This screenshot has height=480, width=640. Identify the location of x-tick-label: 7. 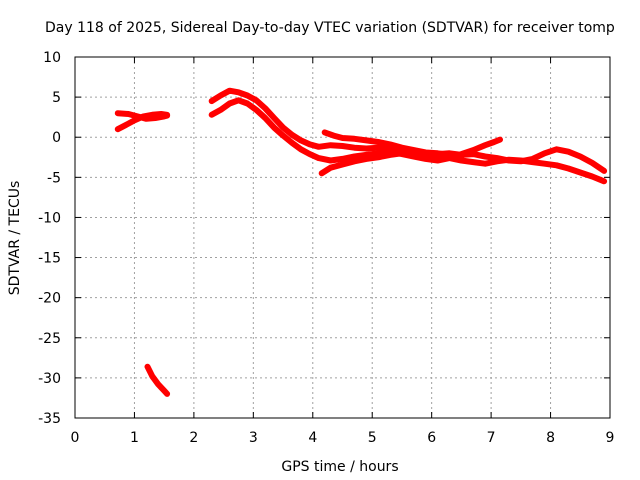
(491, 438).